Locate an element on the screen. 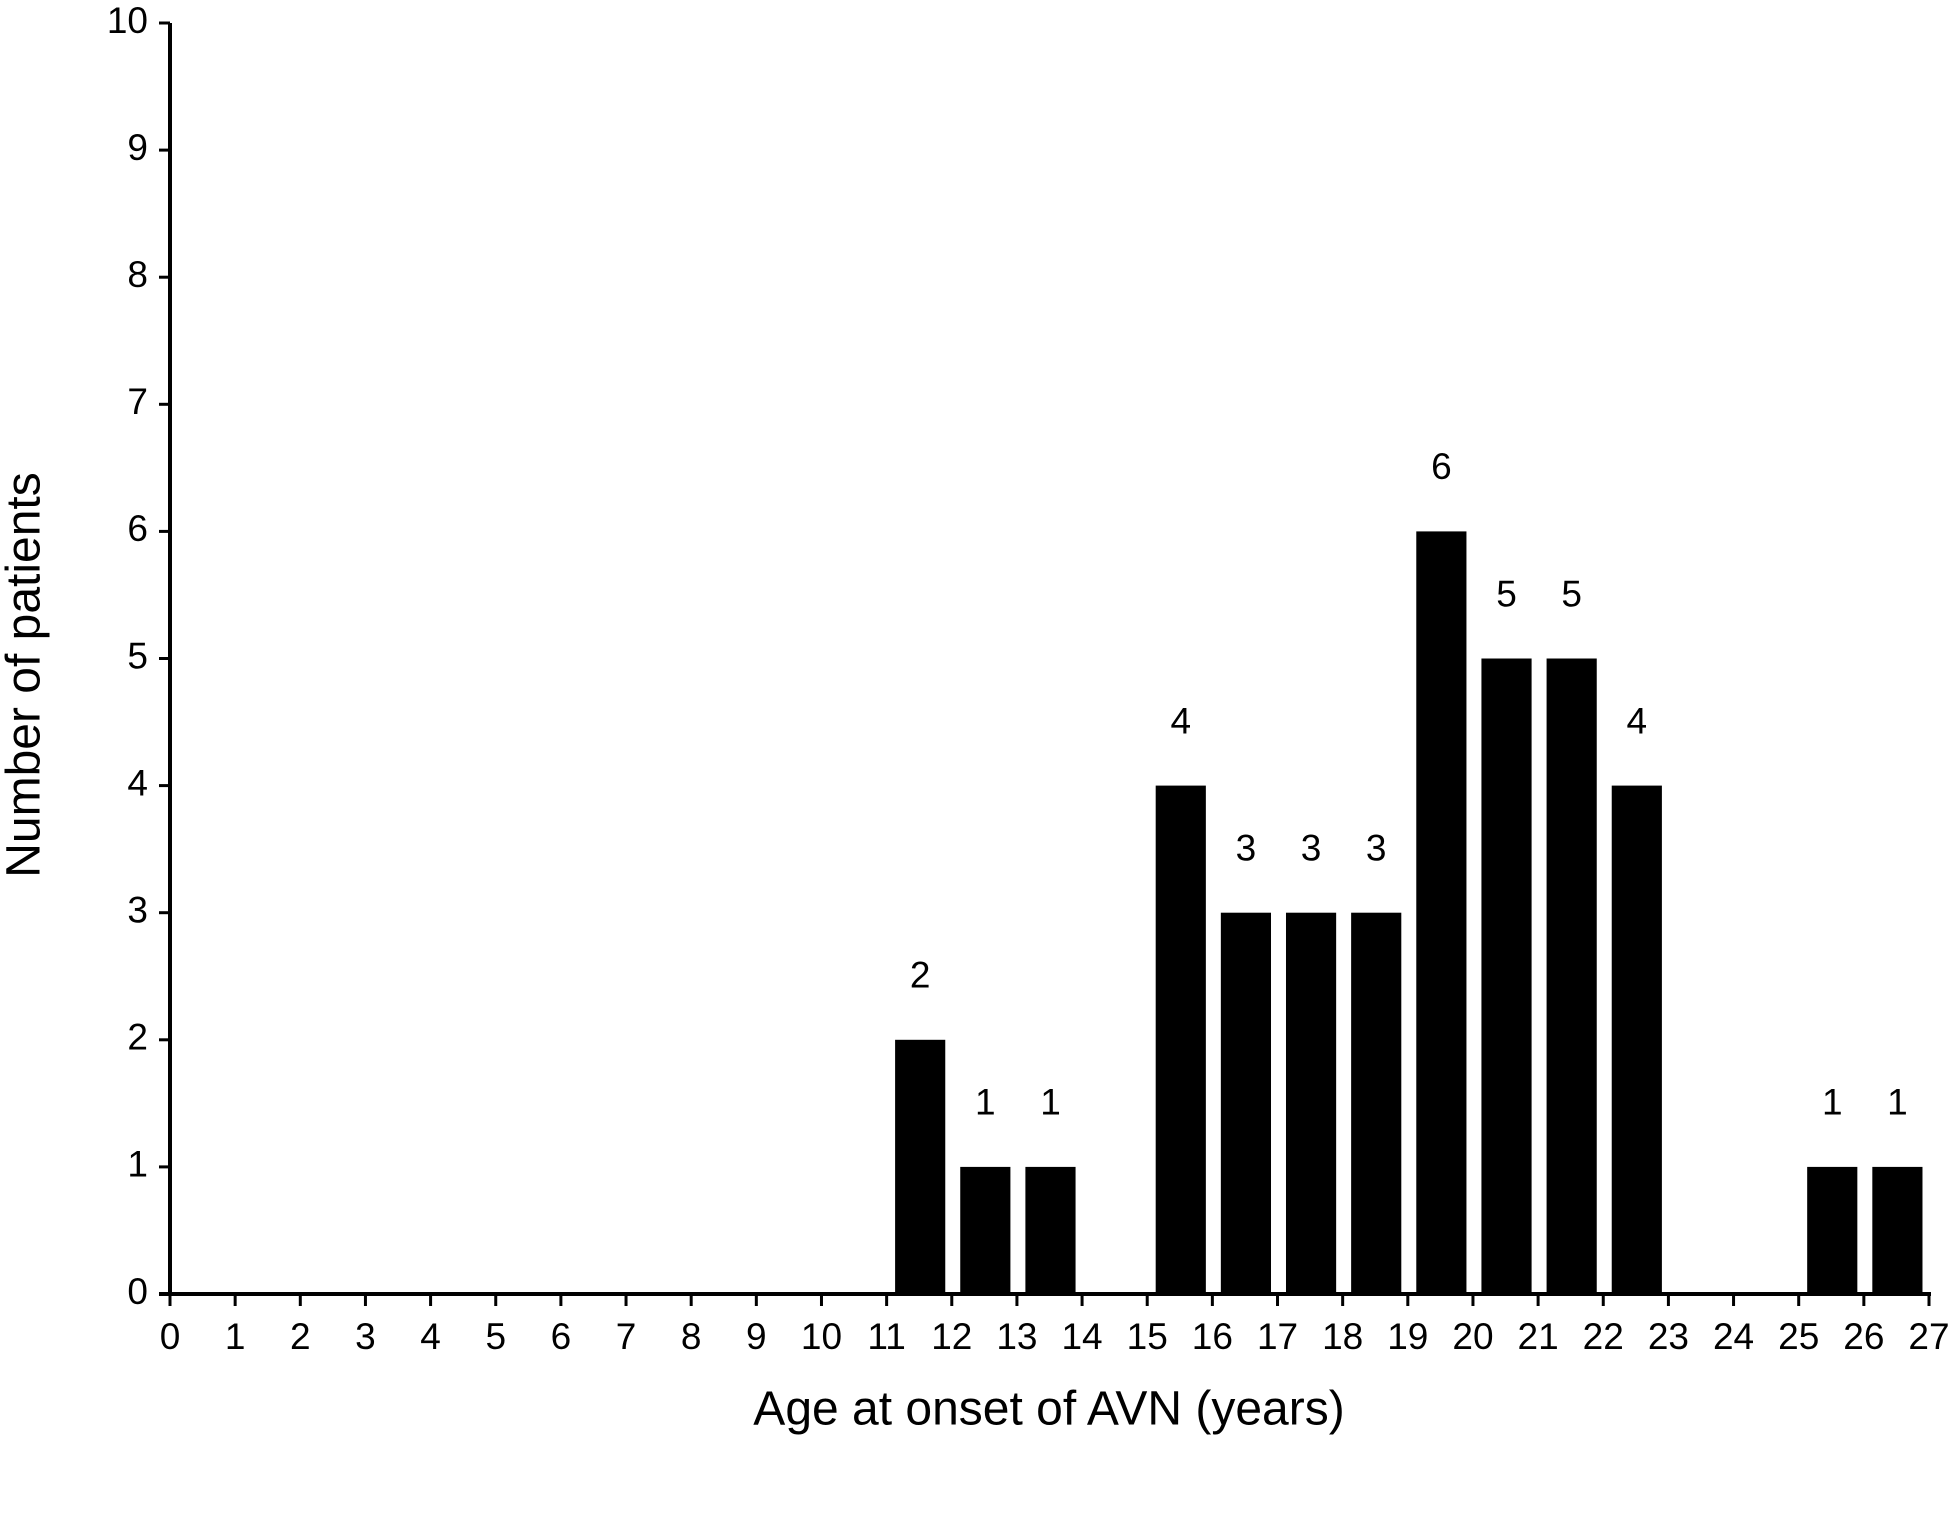 This screenshot has height=1514, width=1958. x-tick-label: 21 is located at coordinates (1538, 1336).